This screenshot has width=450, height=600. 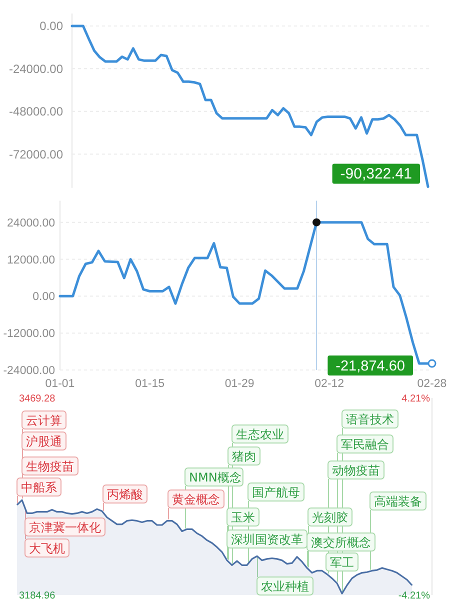 I want to click on annotation: 生物疫苗, so click(x=50, y=467).